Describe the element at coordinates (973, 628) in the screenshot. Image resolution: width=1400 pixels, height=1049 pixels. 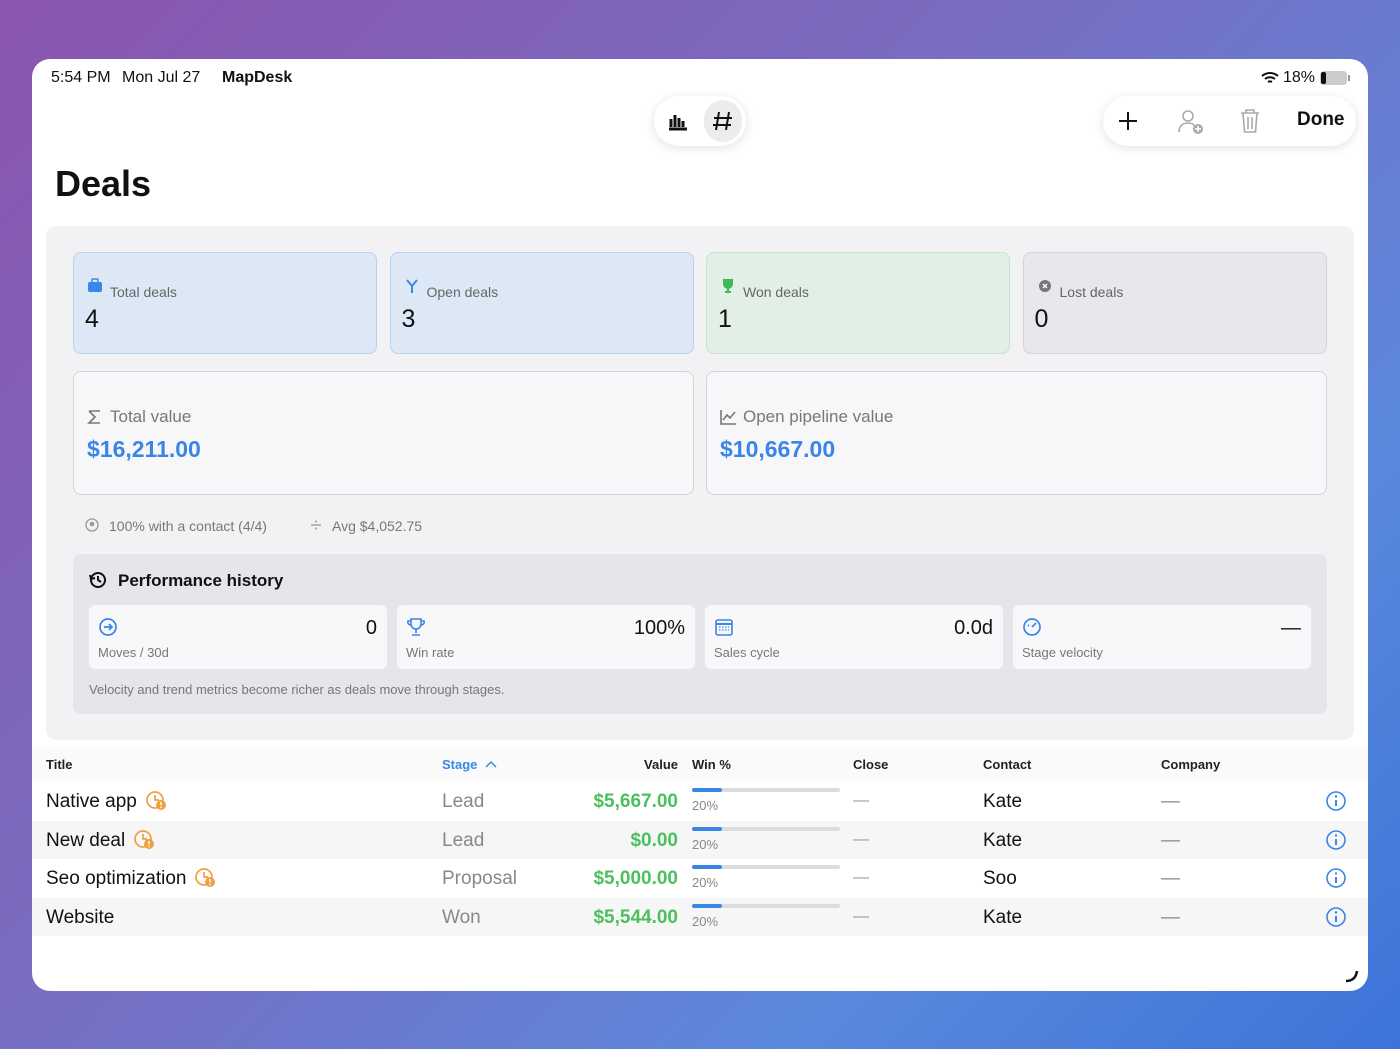
I see `metric-value: 0.0d` at that location.